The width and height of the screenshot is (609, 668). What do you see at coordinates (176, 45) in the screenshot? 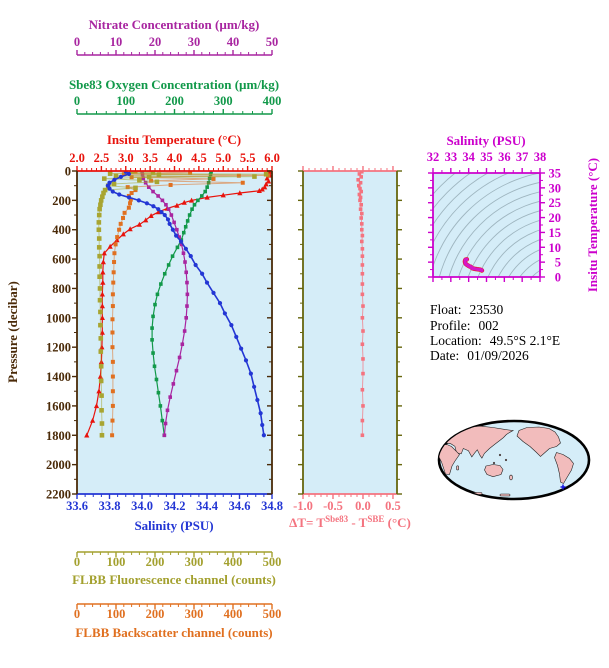
I see `nitrate-axis: 0 10 20 30 40 50` at bounding box center [176, 45].